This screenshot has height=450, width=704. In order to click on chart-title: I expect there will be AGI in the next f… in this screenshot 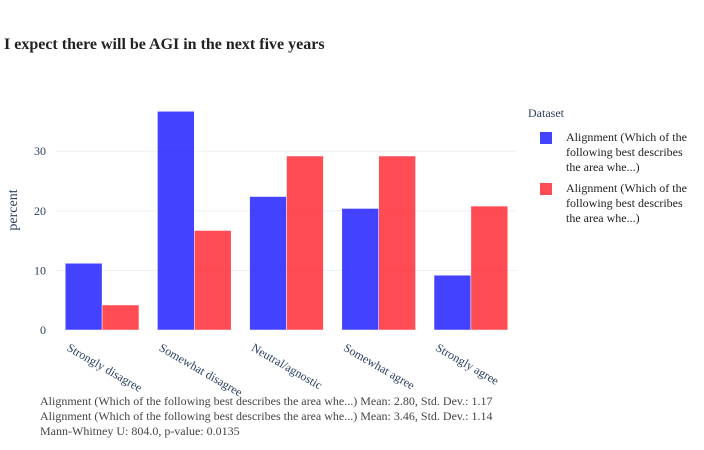, I will do `click(164, 44)`.